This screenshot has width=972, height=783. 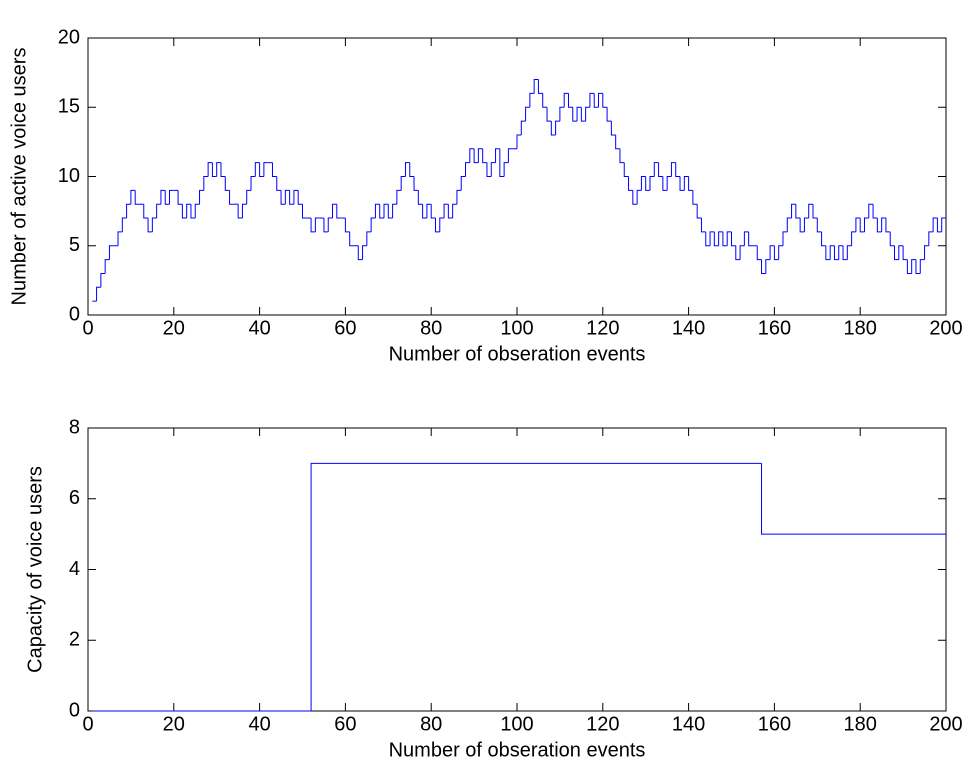 What do you see at coordinates (431, 328) in the screenshot?
I see `x-tick-label: 80` at bounding box center [431, 328].